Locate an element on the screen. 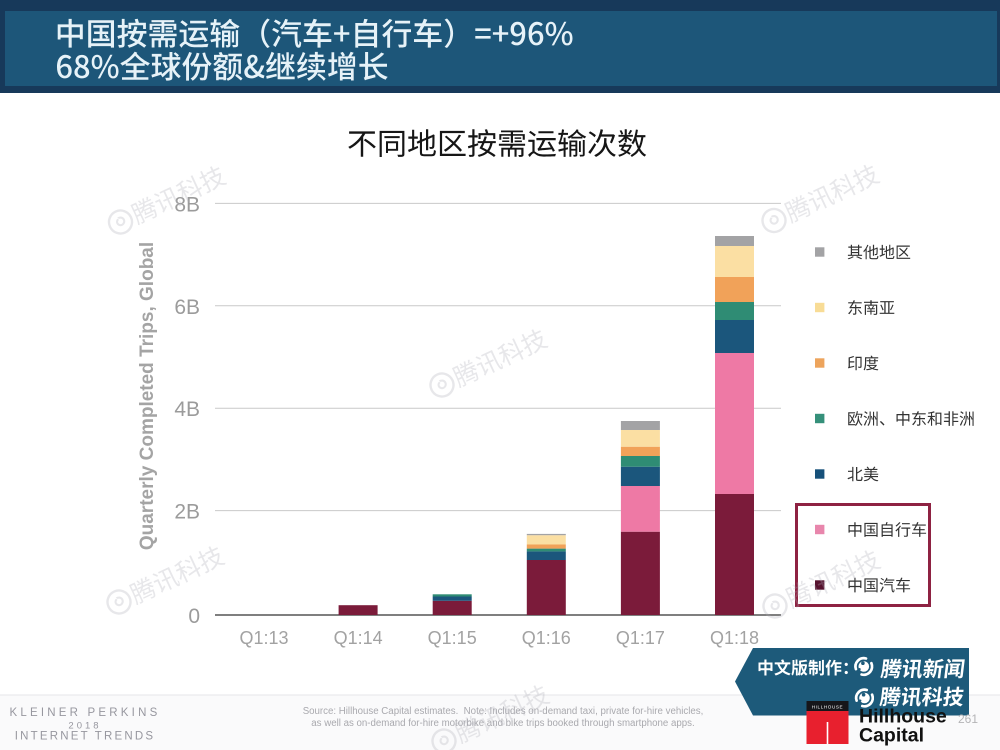 Image resolution: width=1000 pixels, height=750 pixels. svg-text: Q1:16 is located at coordinates (546, 638).